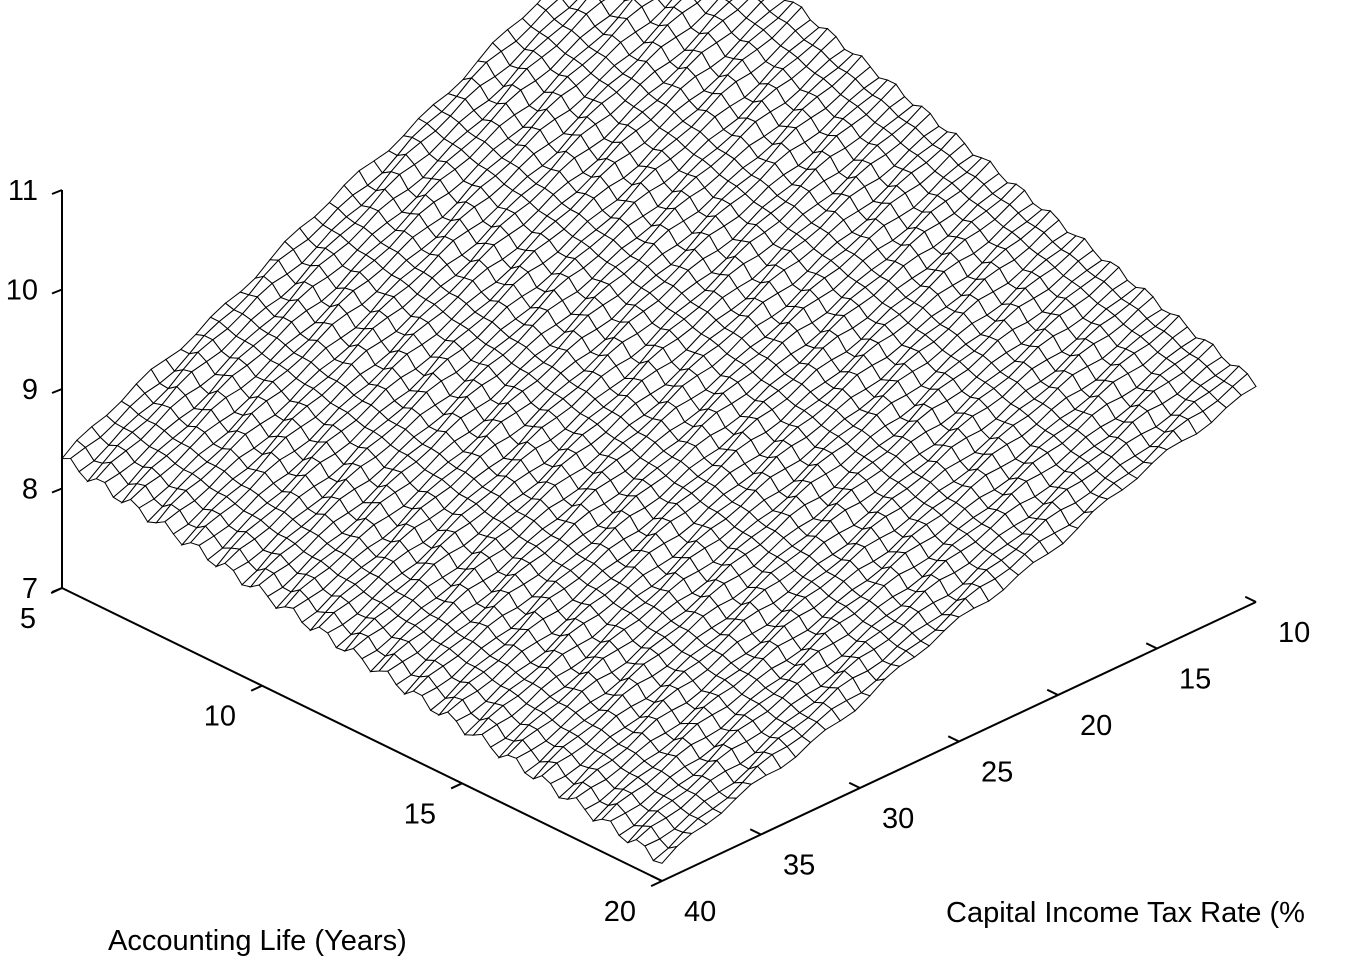  I want to click on x-tick-label: 5, so click(28, 619).